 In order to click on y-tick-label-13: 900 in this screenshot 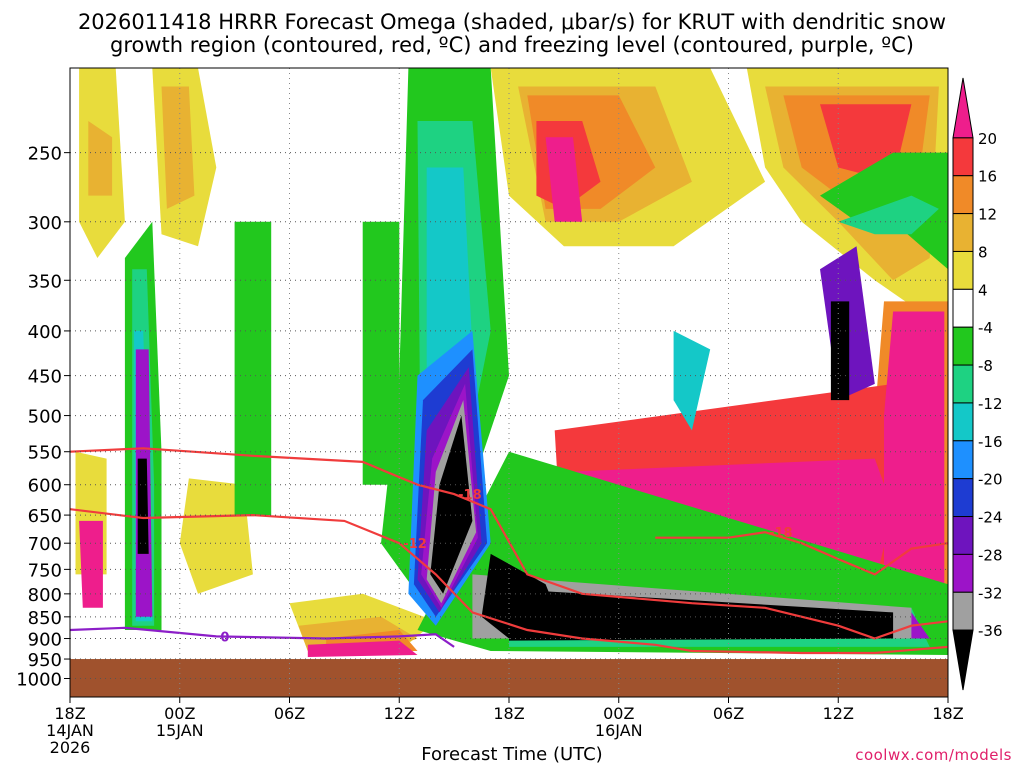, I will do `click(45, 640)`.